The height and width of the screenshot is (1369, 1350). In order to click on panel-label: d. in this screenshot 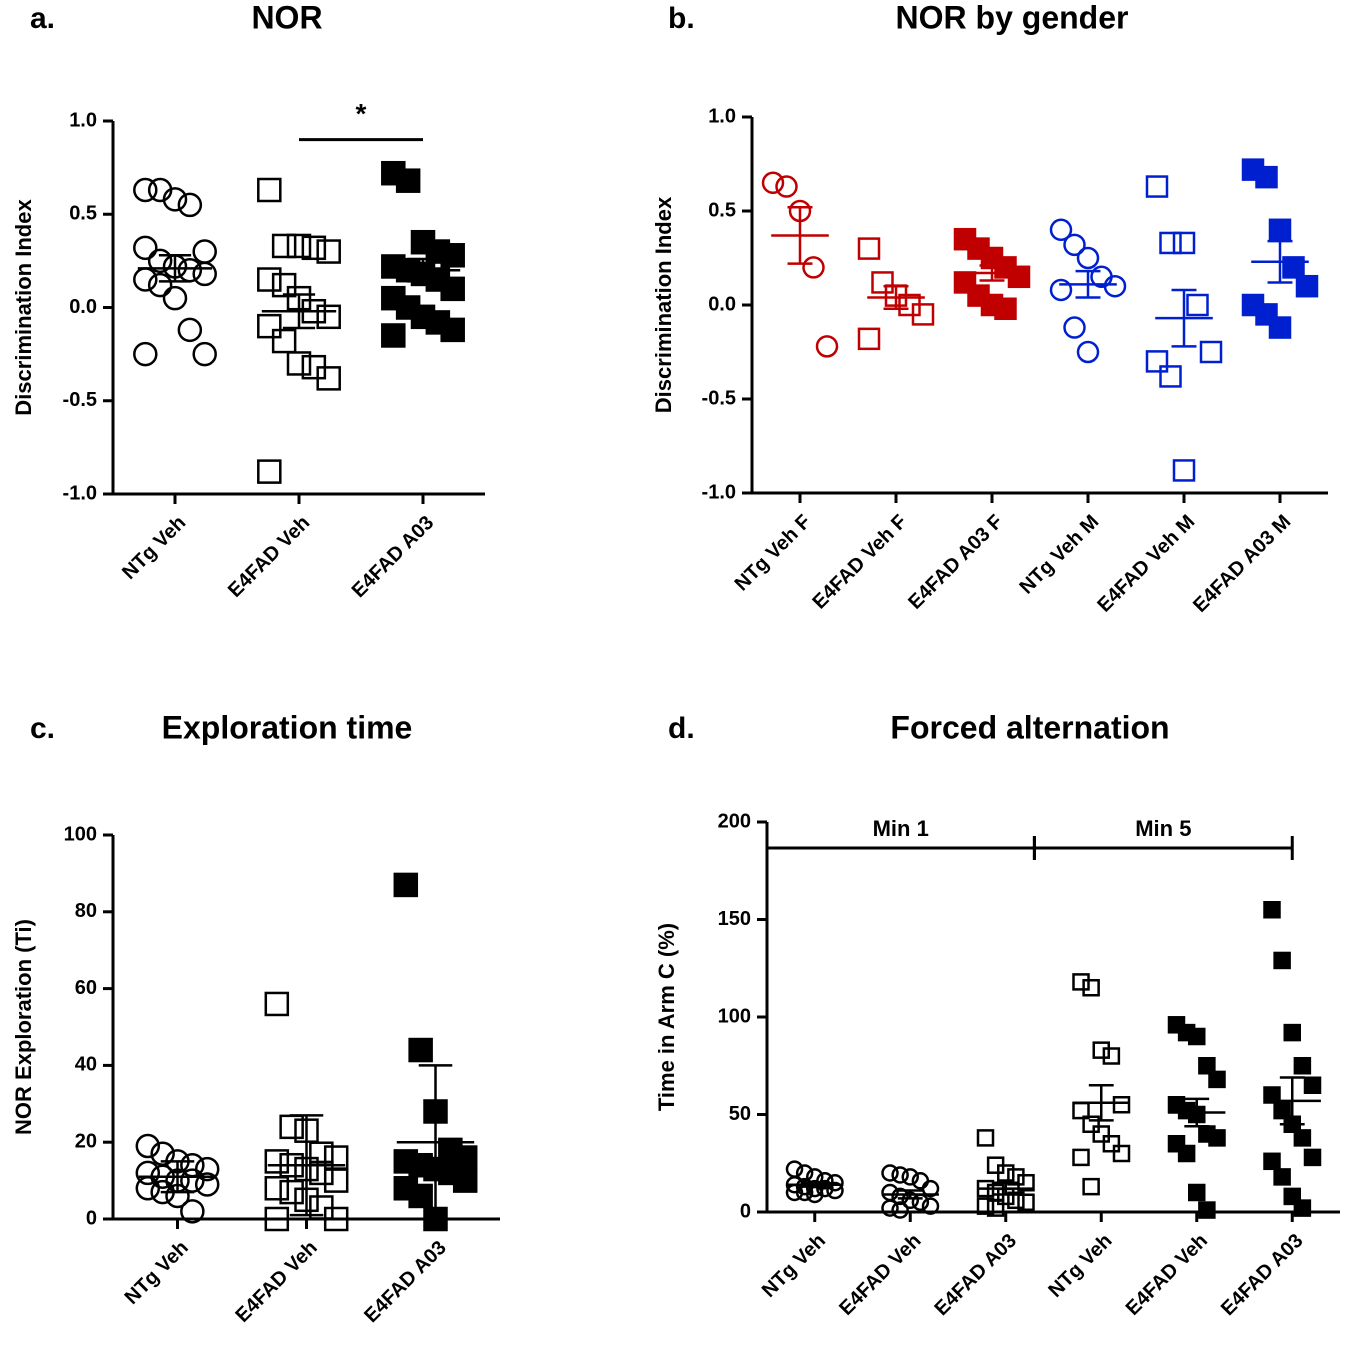, I will do `click(681, 728)`.